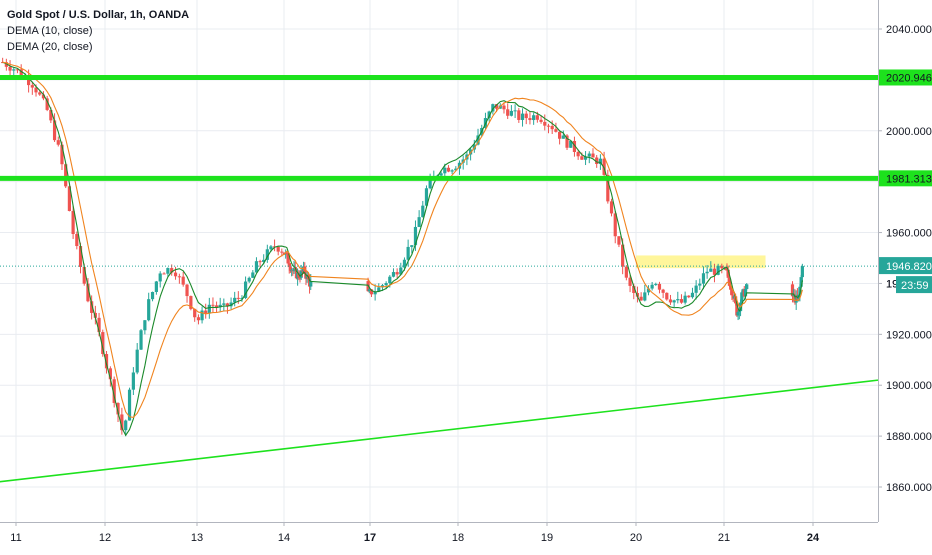 Image resolution: width=932 pixels, height=555 pixels. Describe the element at coordinates (197, 538) in the screenshot. I see `time-tick-label: 13` at that location.